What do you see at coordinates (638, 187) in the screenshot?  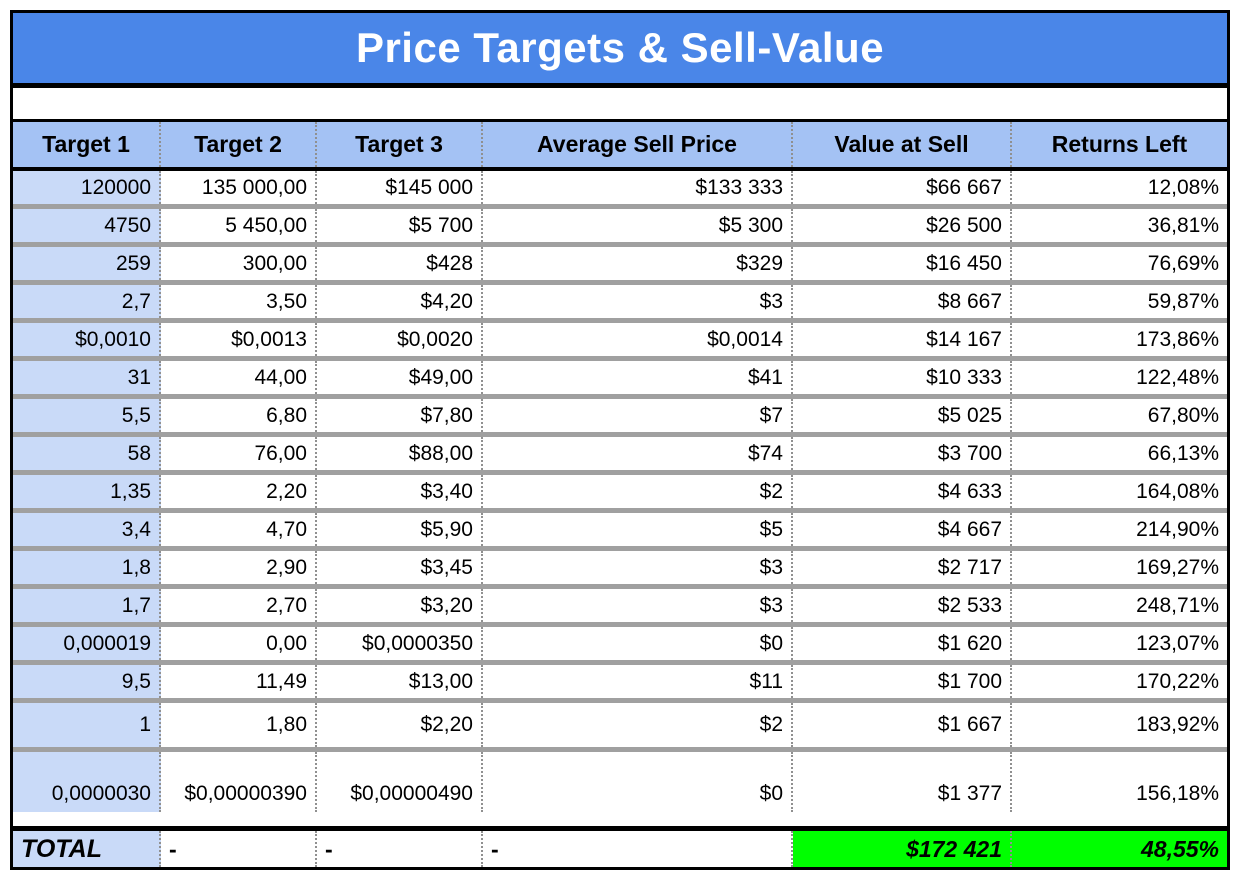 I see `cell-average-sell-price: $133 333` at bounding box center [638, 187].